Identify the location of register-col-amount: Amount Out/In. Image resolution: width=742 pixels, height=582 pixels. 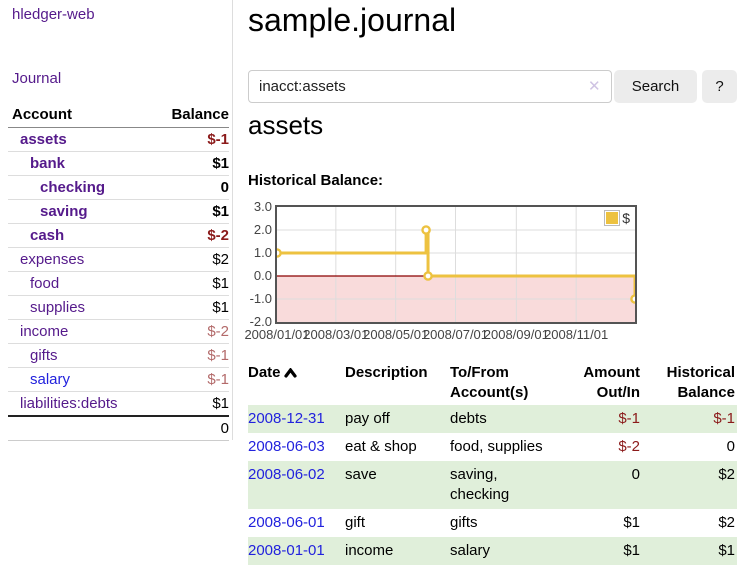
(611, 382).